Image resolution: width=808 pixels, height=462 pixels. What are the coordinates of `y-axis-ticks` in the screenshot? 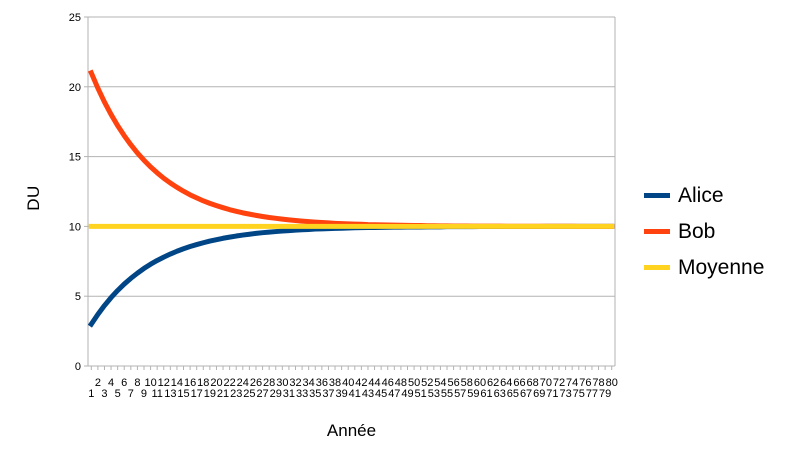 It's located at (86, 191).